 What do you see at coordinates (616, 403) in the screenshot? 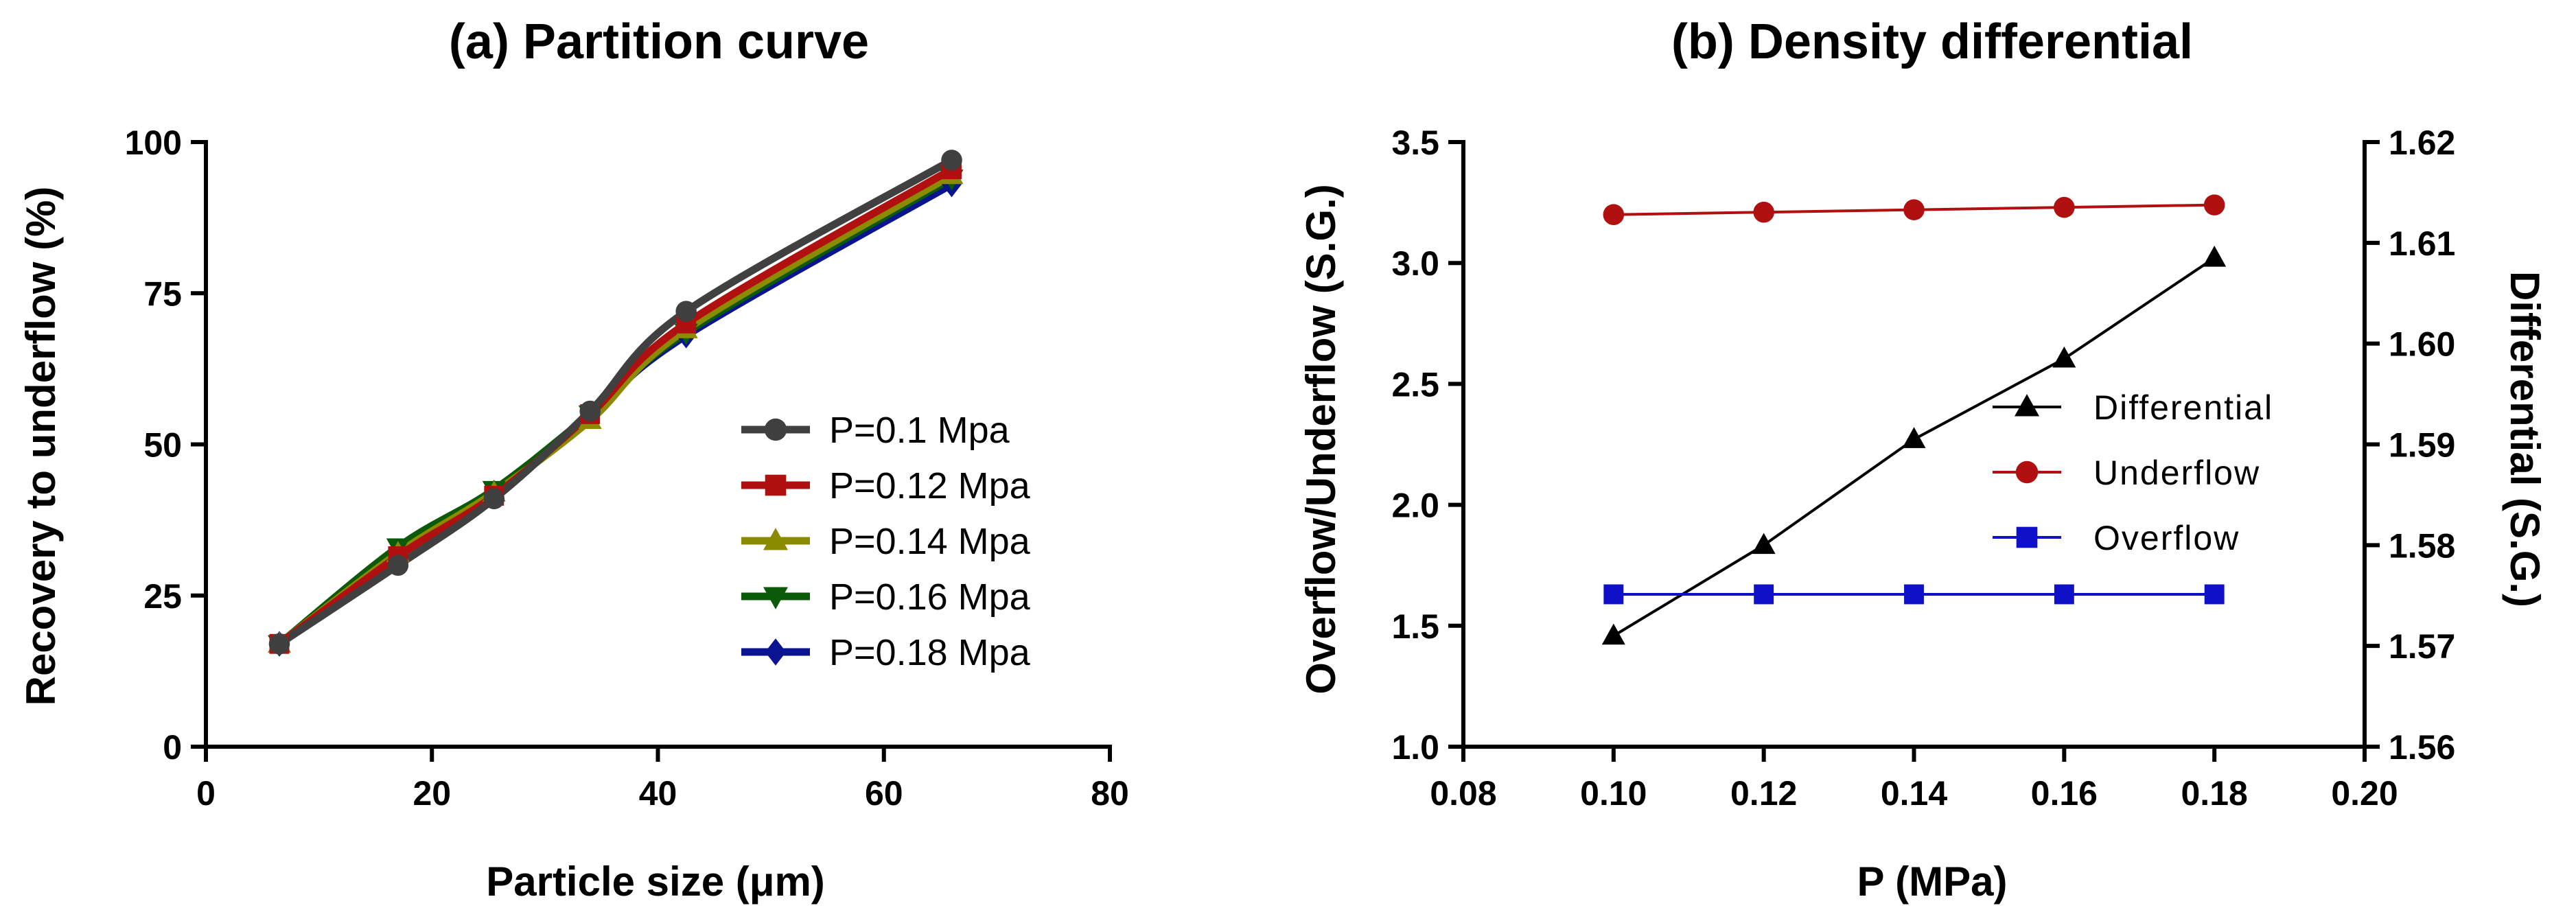
I see `panel-a-series` at bounding box center [616, 403].